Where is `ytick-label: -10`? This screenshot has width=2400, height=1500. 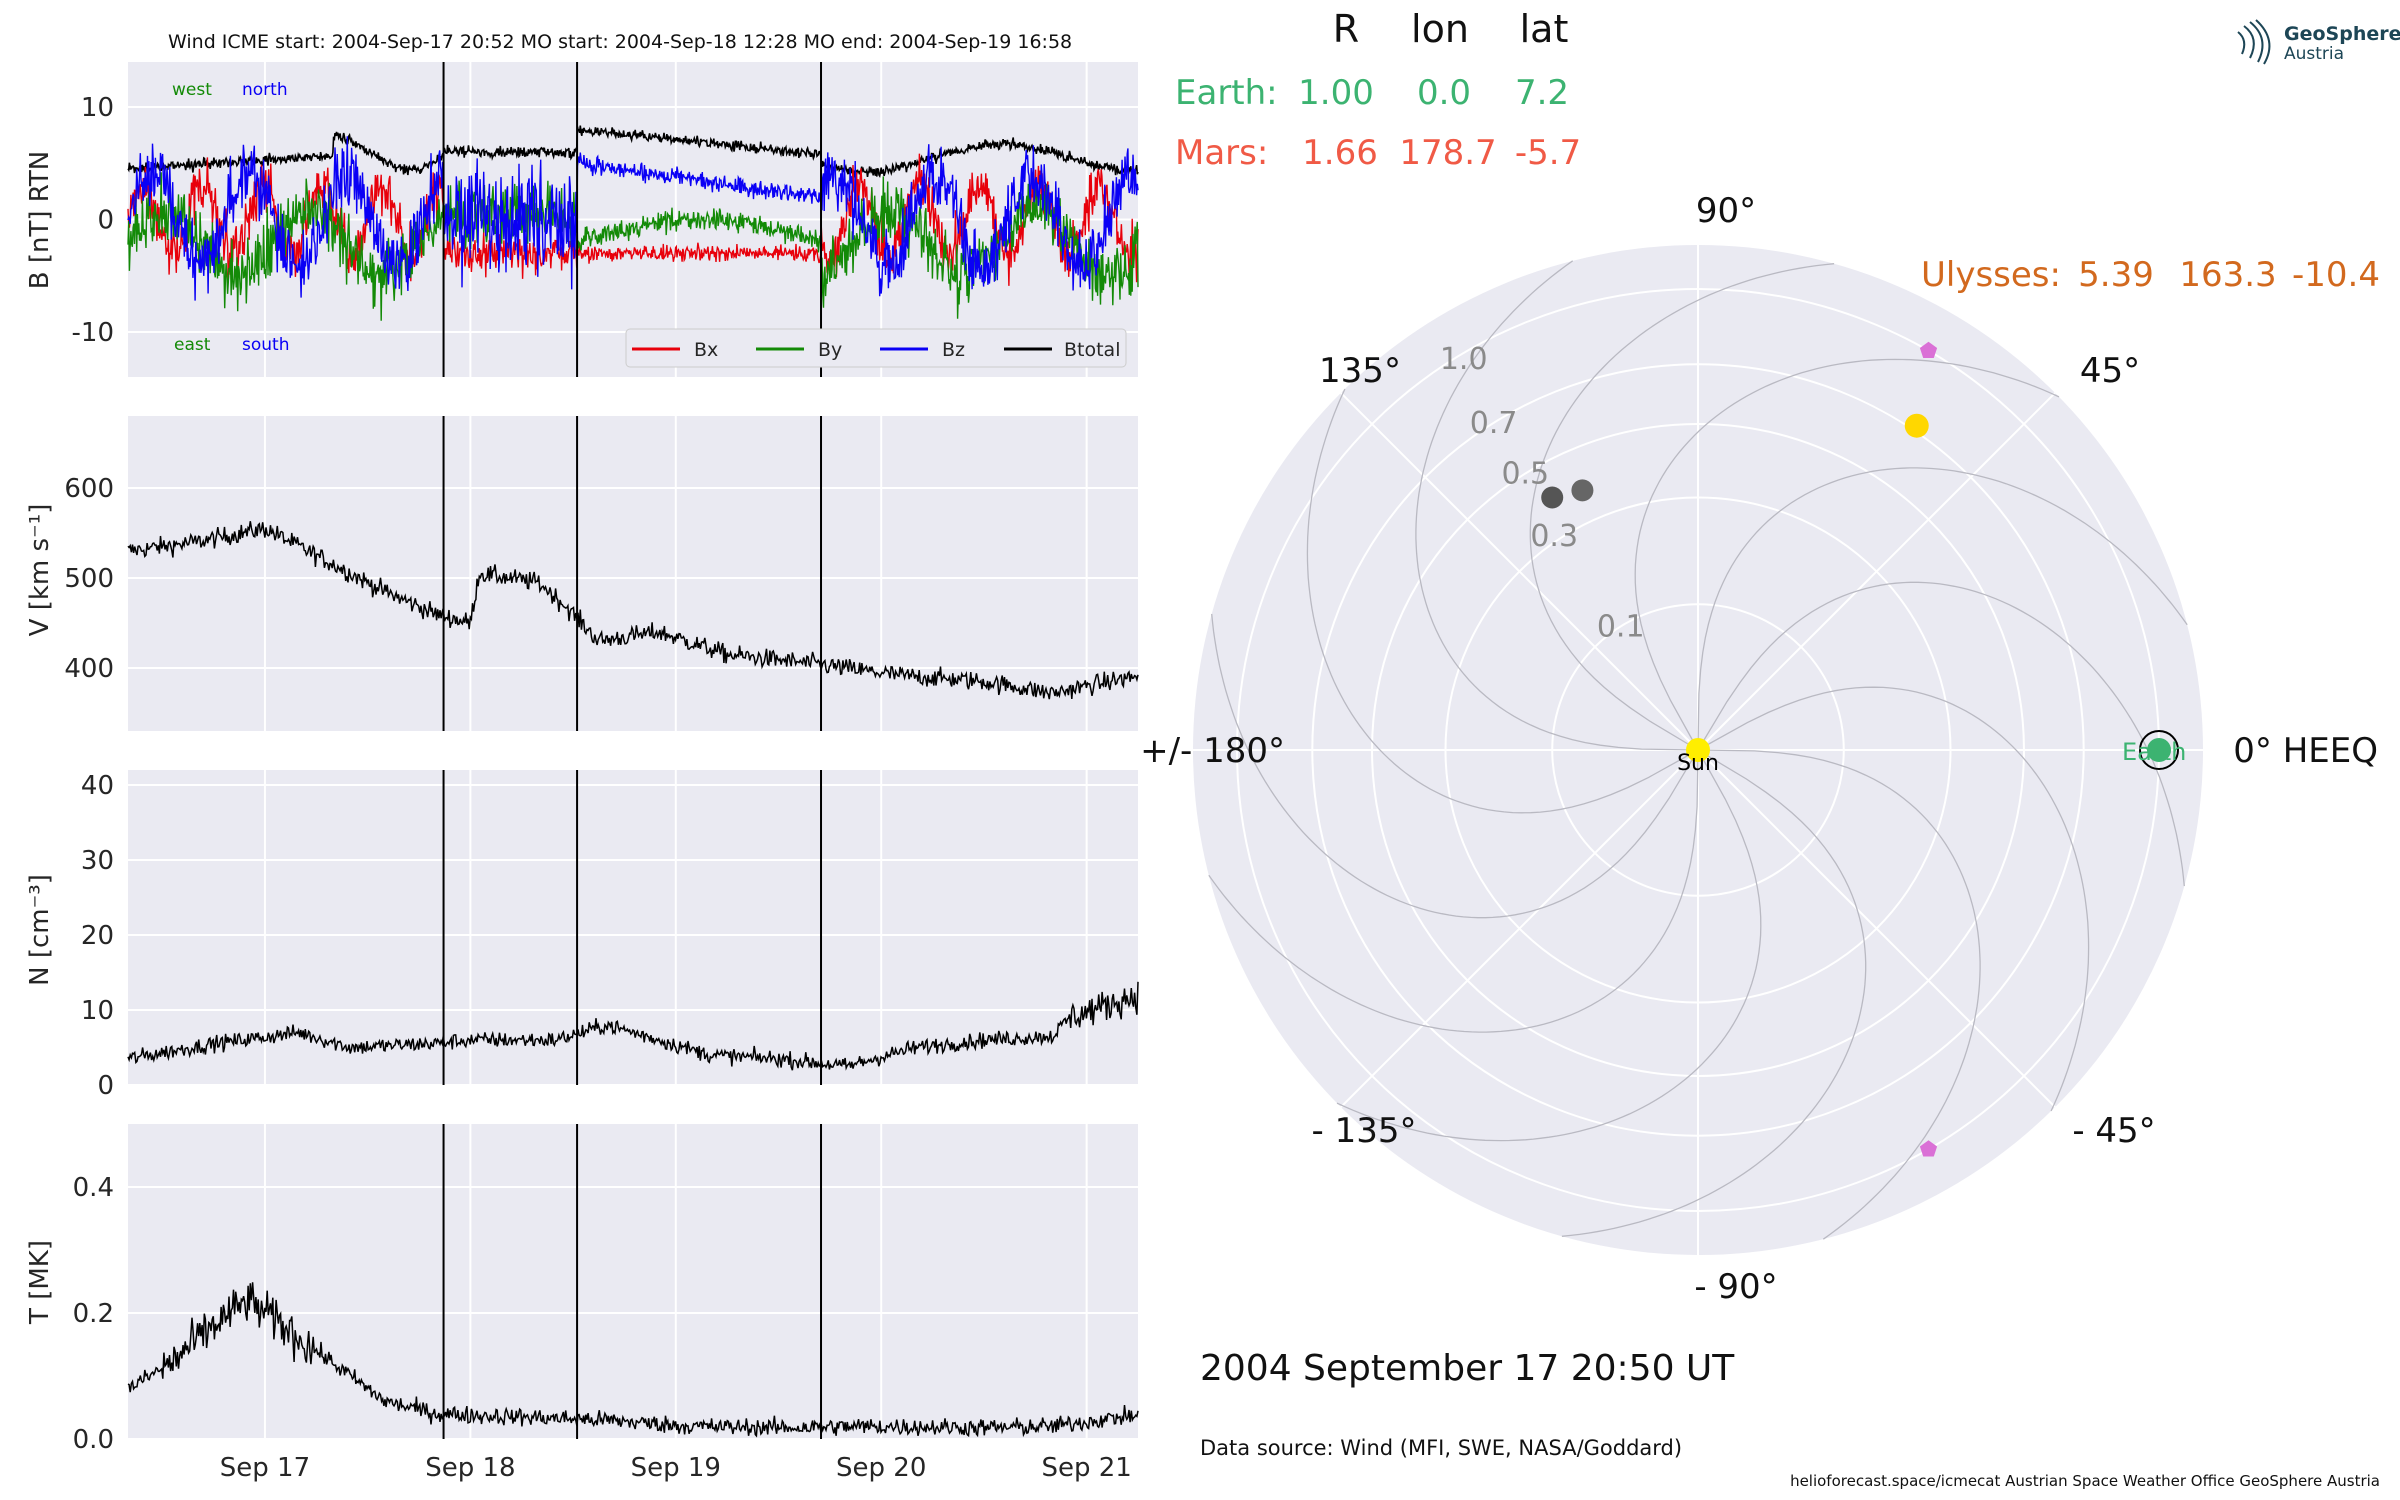 ytick-label: -10 is located at coordinates (93, 333).